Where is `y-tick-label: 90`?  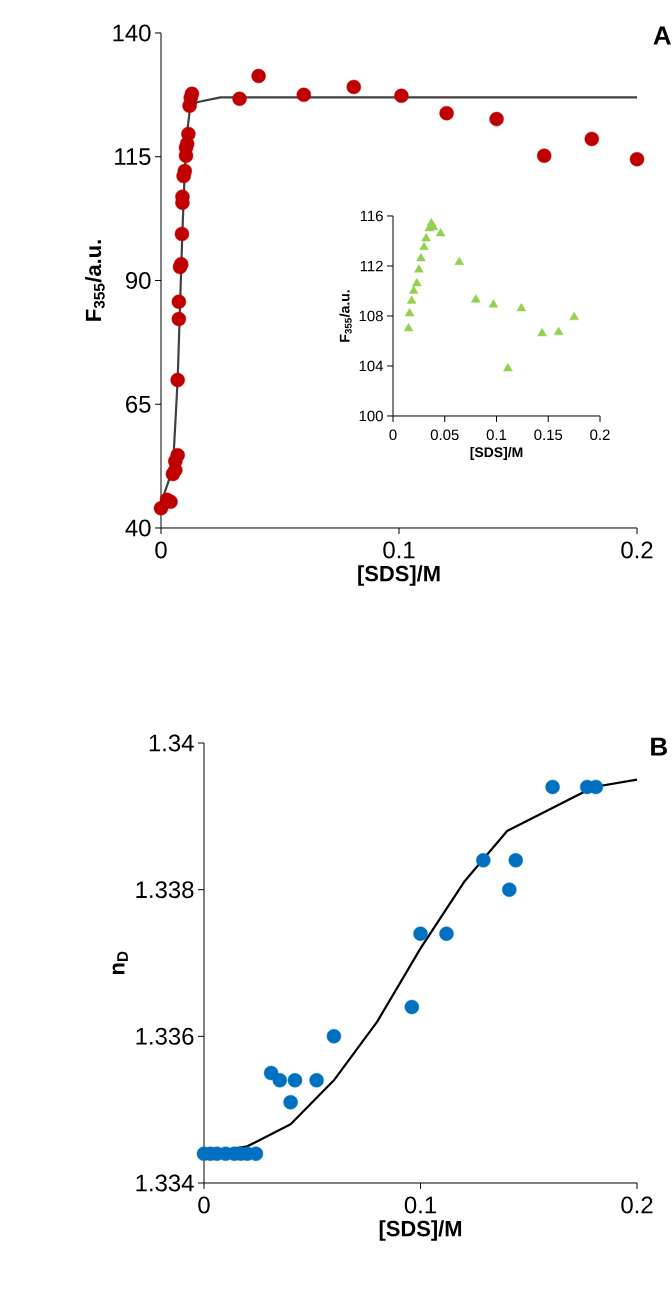
y-tick-label: 90 is located at coordinates (138, 280).